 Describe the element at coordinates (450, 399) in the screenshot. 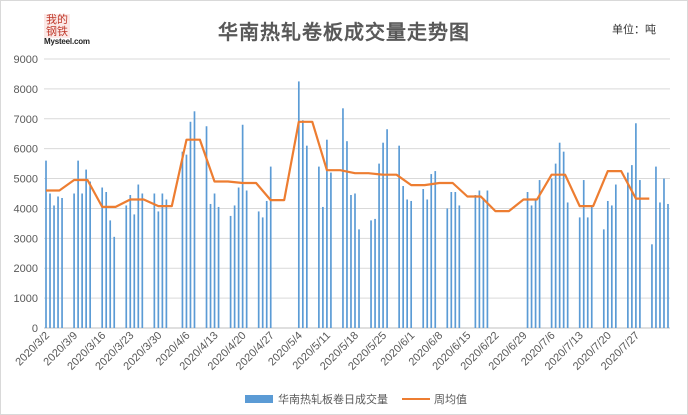

I see `legend-line-label: 周均值` at that location.